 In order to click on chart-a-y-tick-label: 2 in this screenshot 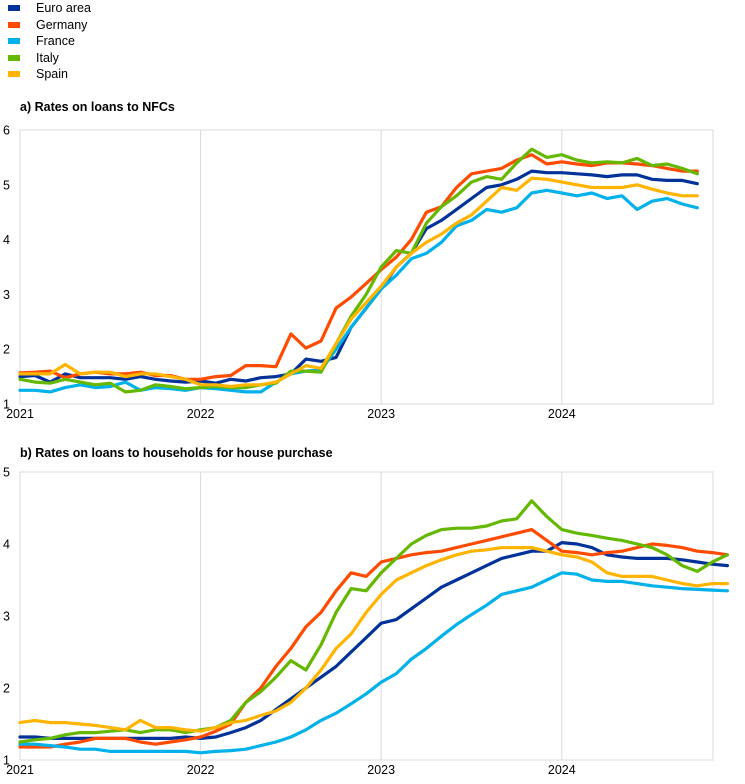, I will do `click(6, 350)`.